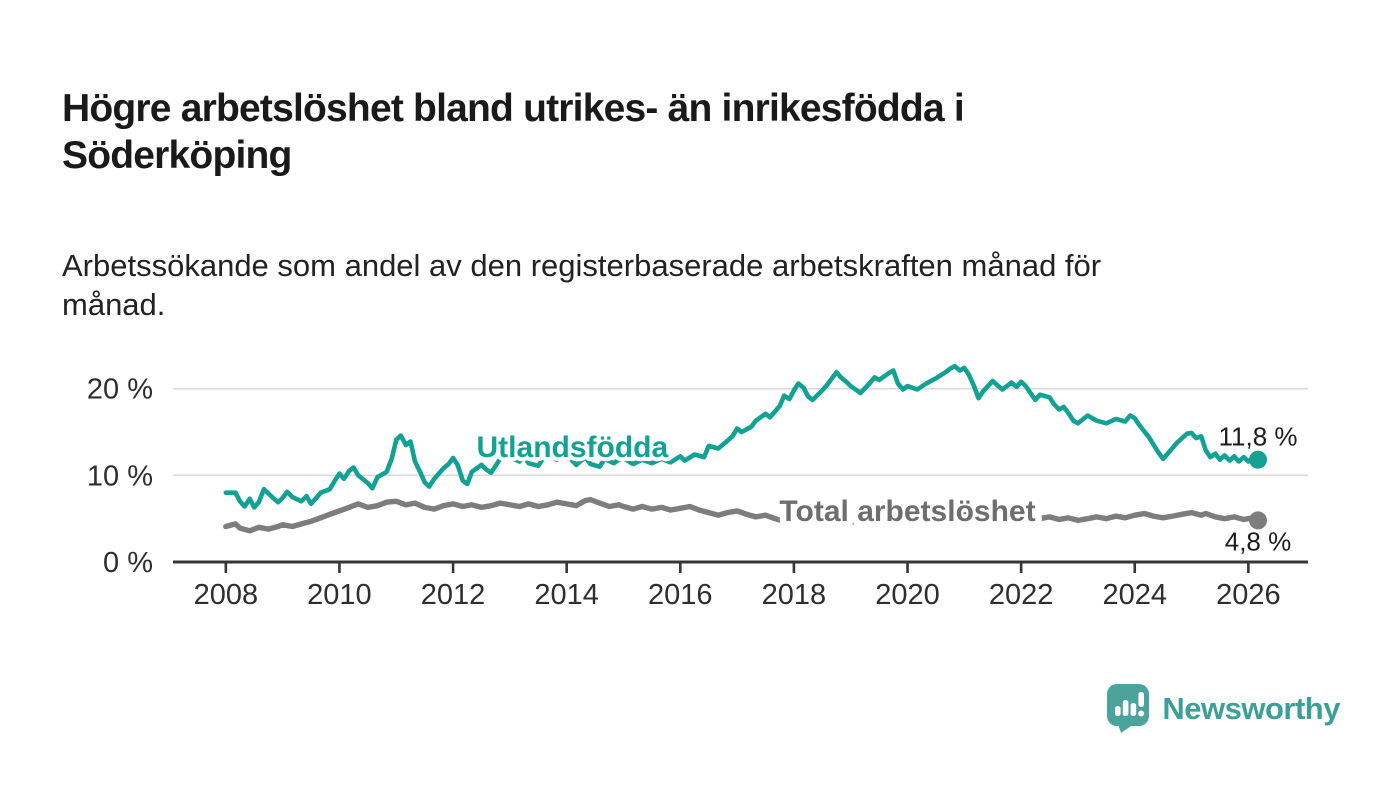  I want to click on newsworthy-logo: Newsworthy, so click(1223, 708).